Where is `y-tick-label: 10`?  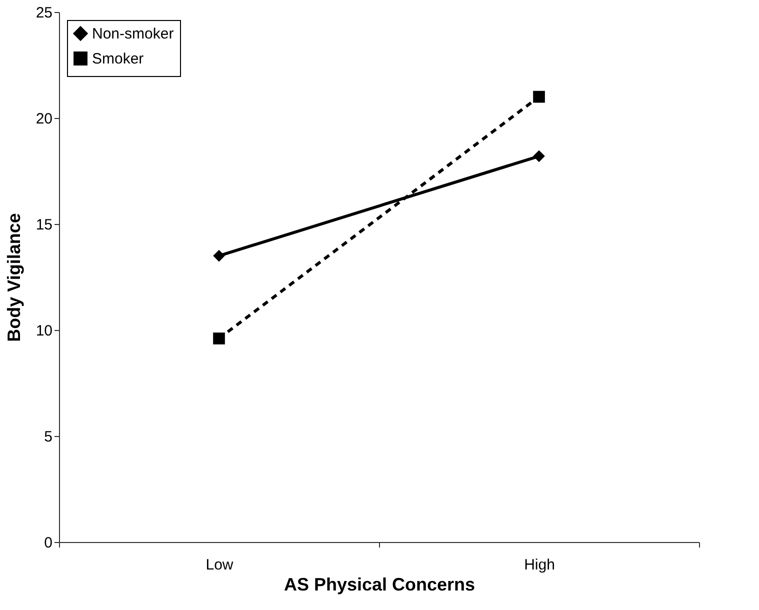 y-tick-label: 10 is located at coordinates (44, 331).